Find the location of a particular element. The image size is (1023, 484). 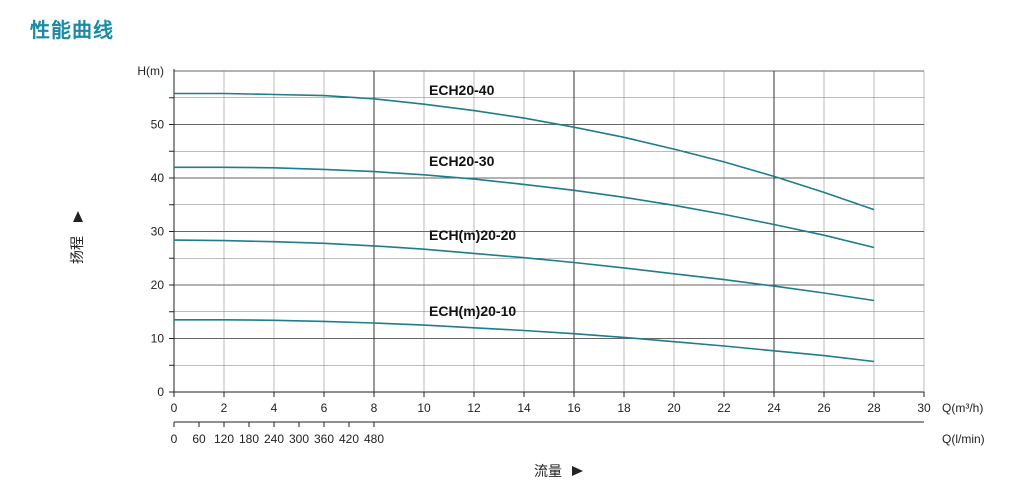

x-tick-label: 26 is located at coordinates (824, 408).